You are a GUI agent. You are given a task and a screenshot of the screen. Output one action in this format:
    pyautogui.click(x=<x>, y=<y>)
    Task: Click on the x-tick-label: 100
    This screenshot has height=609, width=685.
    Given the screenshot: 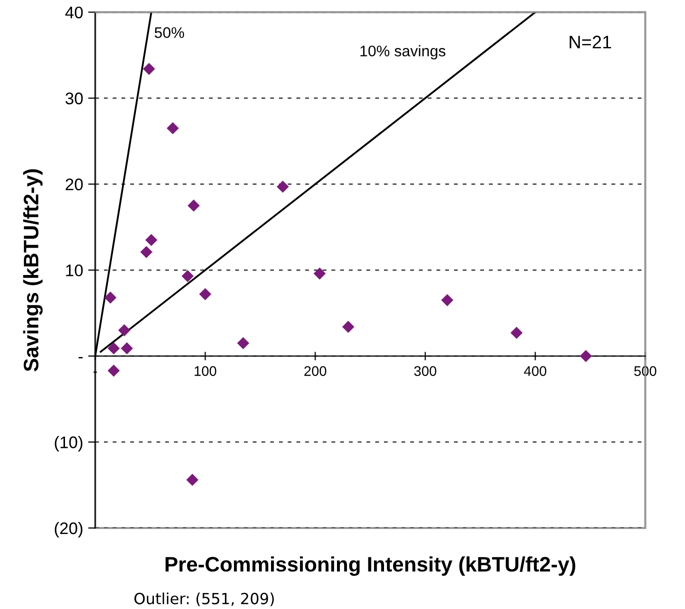 What is the action you would take?
    pyautogui.click(x=205, y=371)
    